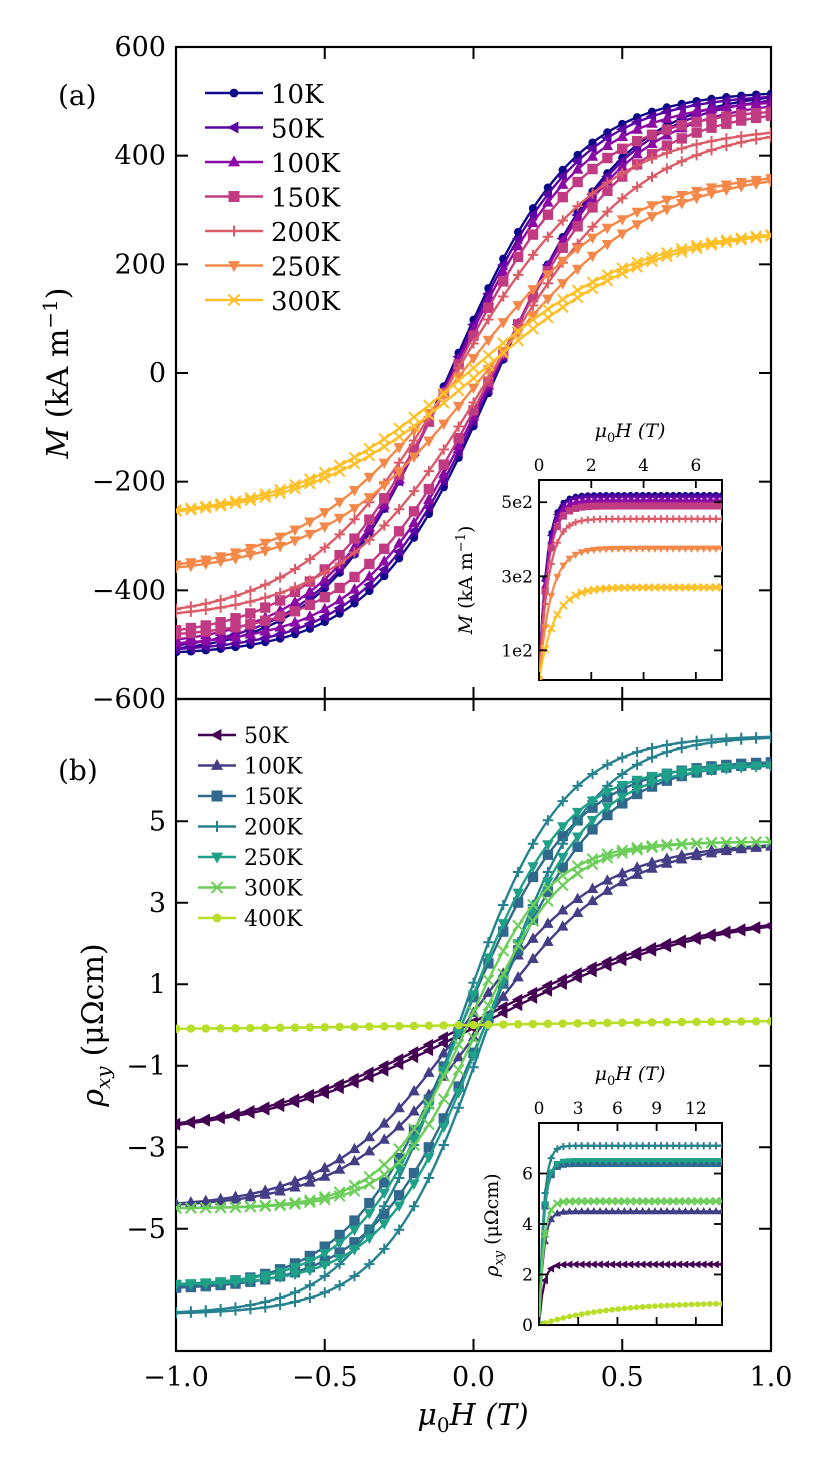 The image size is (830, 1476). I want to click on inset-a-ticks: 0 2 4 6 1e2 3e2 5e2, so click(611, 568).